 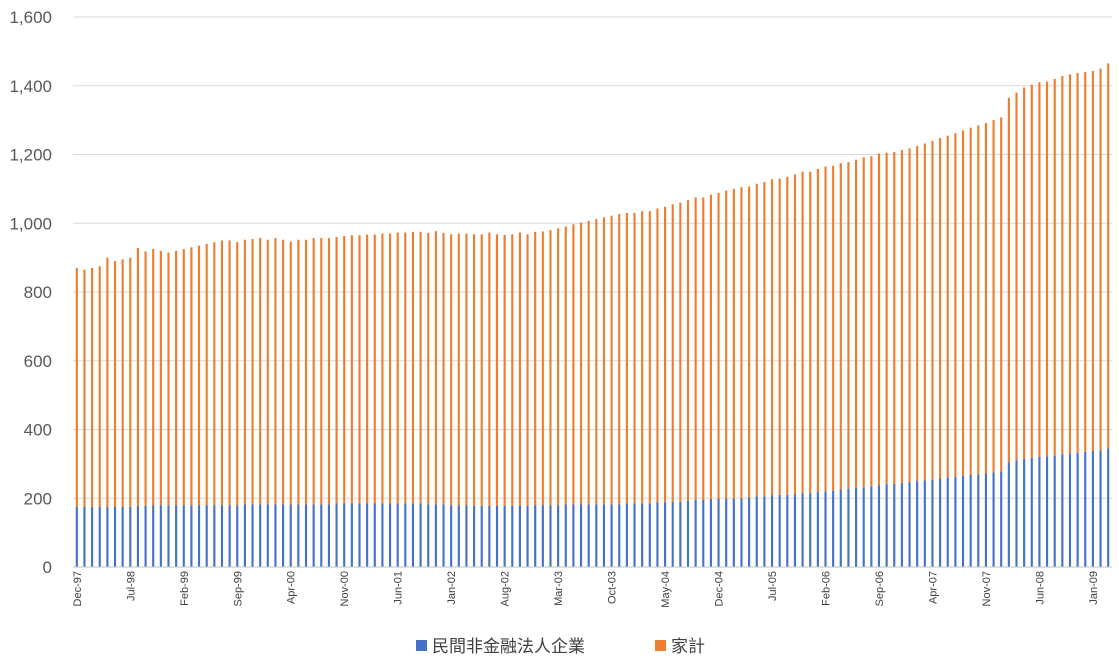 What do you see at coordinates (292, 587) in the screenshot?
I see `x-tick-label: Apr-00` at bounding box center [292, 587].